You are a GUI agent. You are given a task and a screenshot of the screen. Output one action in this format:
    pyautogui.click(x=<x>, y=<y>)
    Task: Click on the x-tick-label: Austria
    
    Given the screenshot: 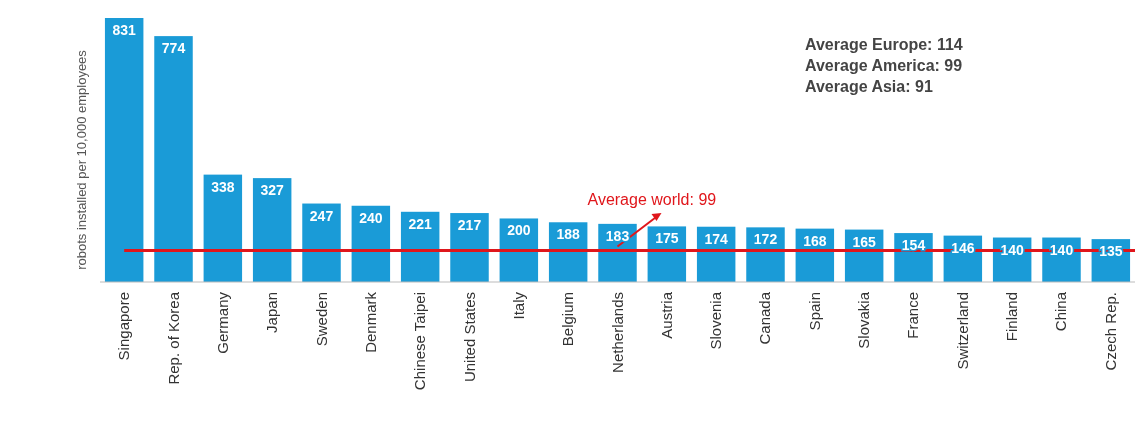 What is the action you would take?
    pyautogui.click(x=666, y=315)
    